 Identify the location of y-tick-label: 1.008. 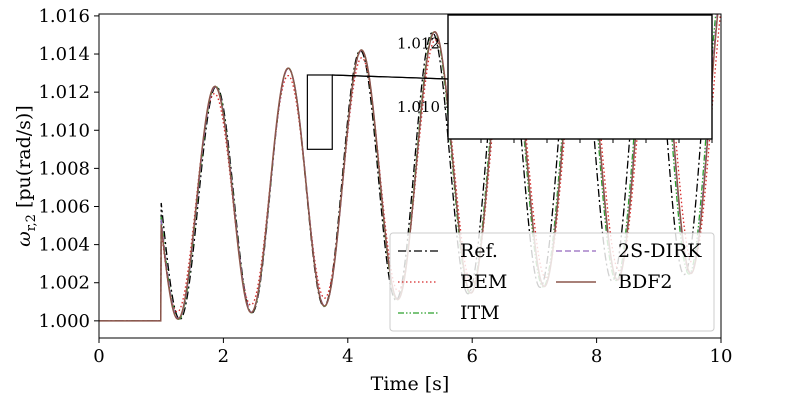
(64, 168).